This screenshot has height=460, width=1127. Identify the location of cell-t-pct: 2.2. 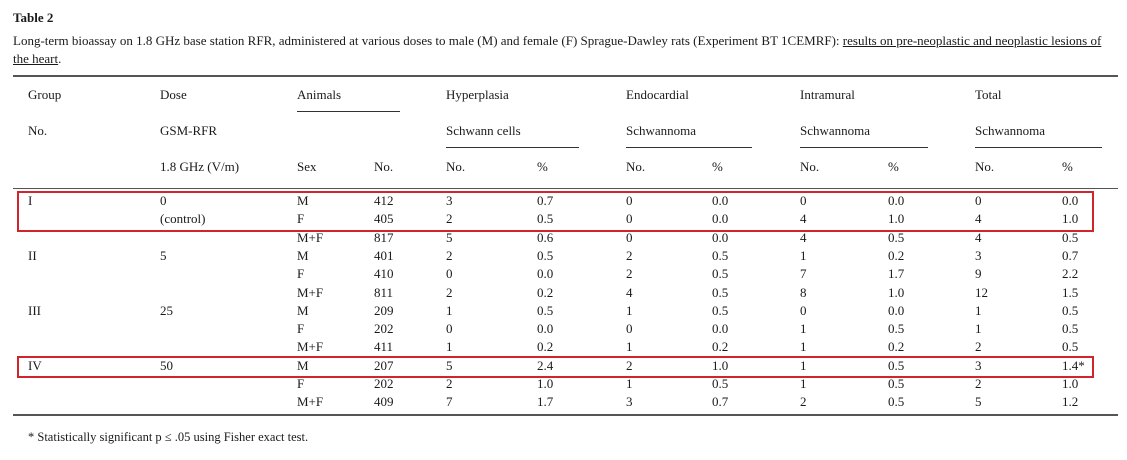
(1070, 274).